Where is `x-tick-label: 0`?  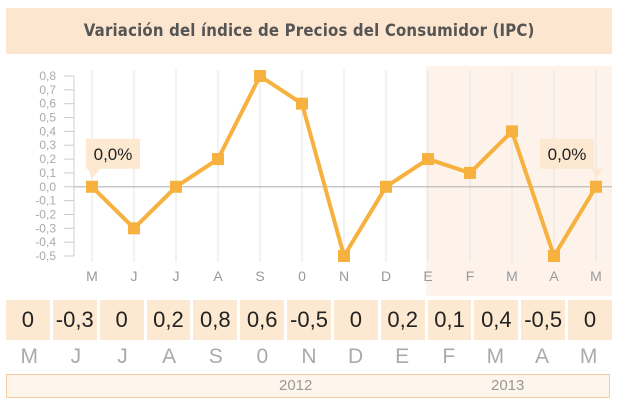 x-tick-label: 0 is located at coordinates (302, 276).